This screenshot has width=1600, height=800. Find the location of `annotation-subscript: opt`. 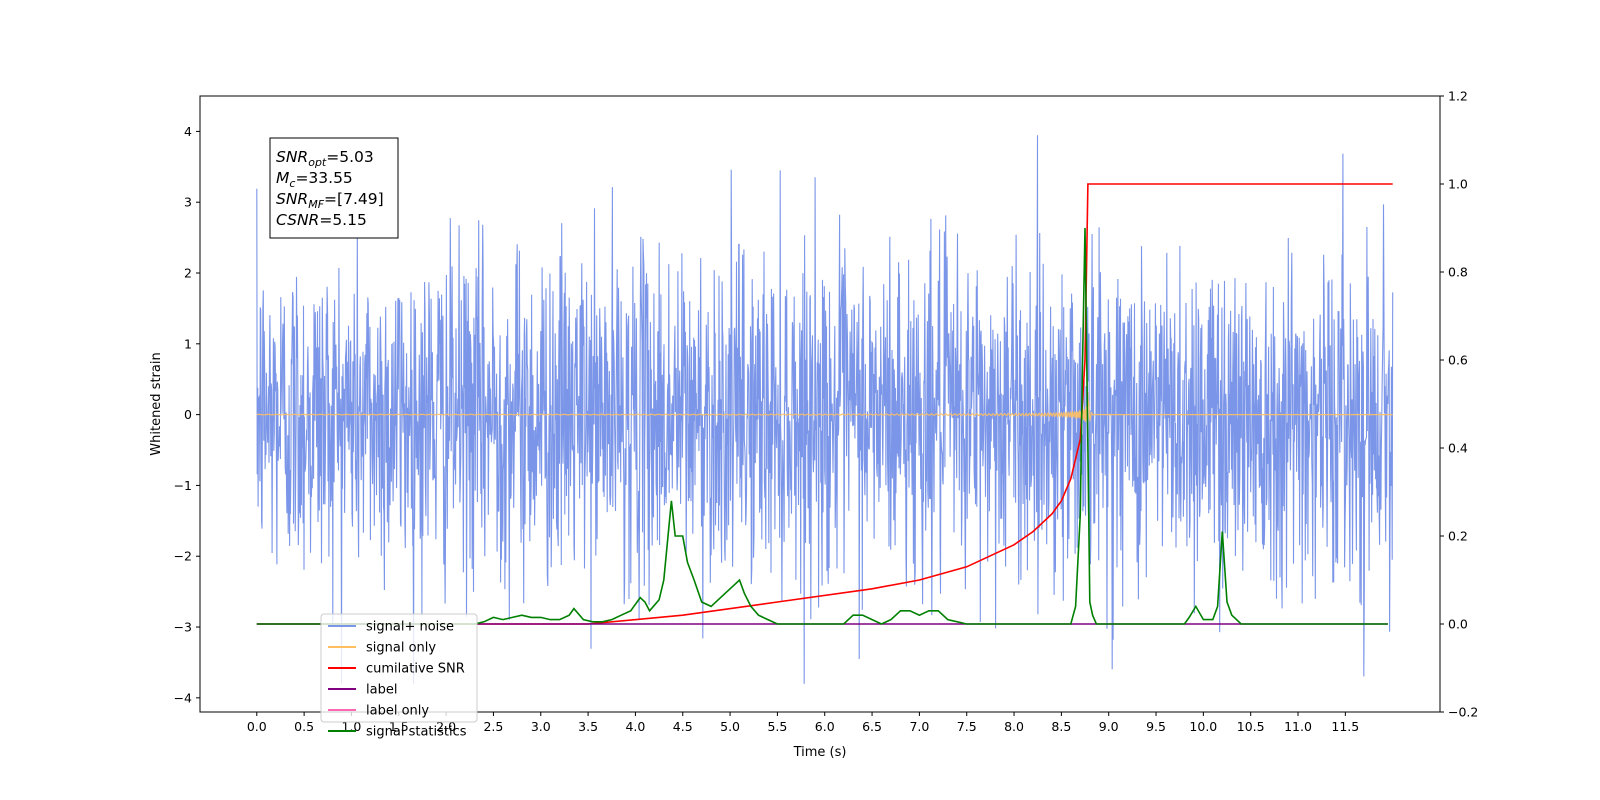

annotation-subscript: opt is located at coordinates (317, 162).